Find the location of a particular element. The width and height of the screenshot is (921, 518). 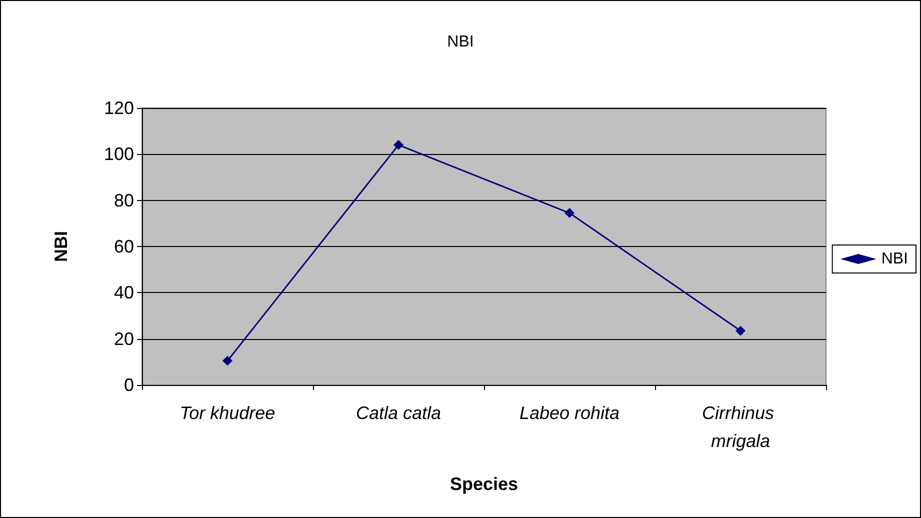

chart-title: NBI is located at coordinates (460, 42).